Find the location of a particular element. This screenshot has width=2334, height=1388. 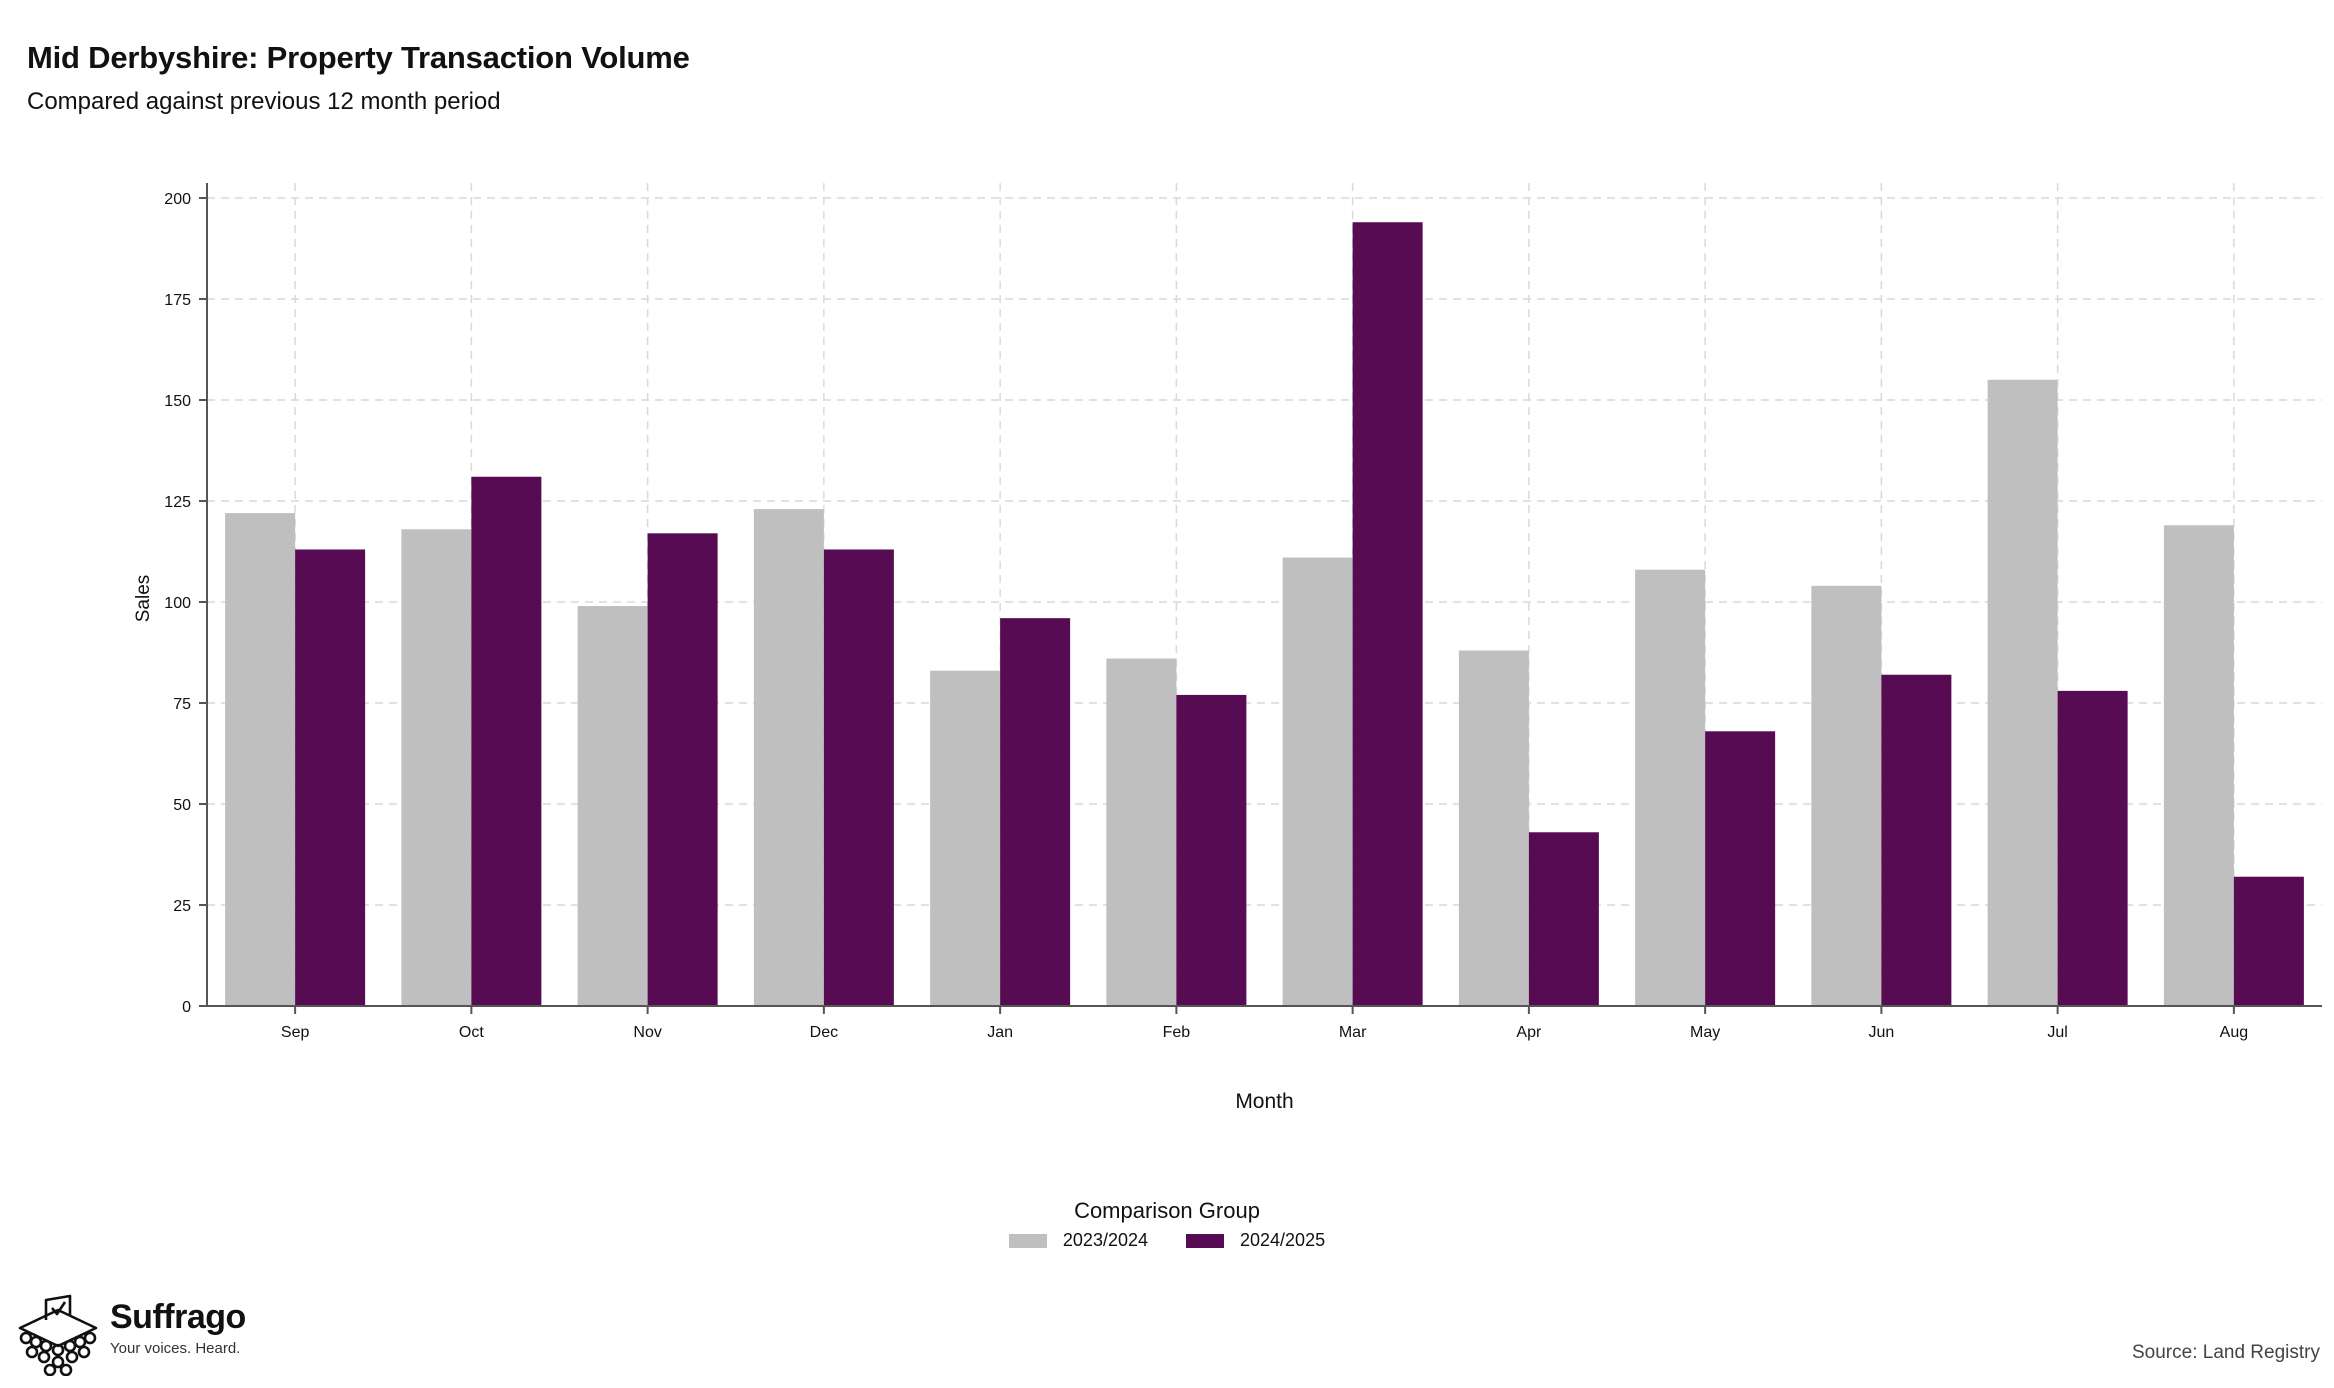

bar-curr-mar is located at coordinates (1387, 614).